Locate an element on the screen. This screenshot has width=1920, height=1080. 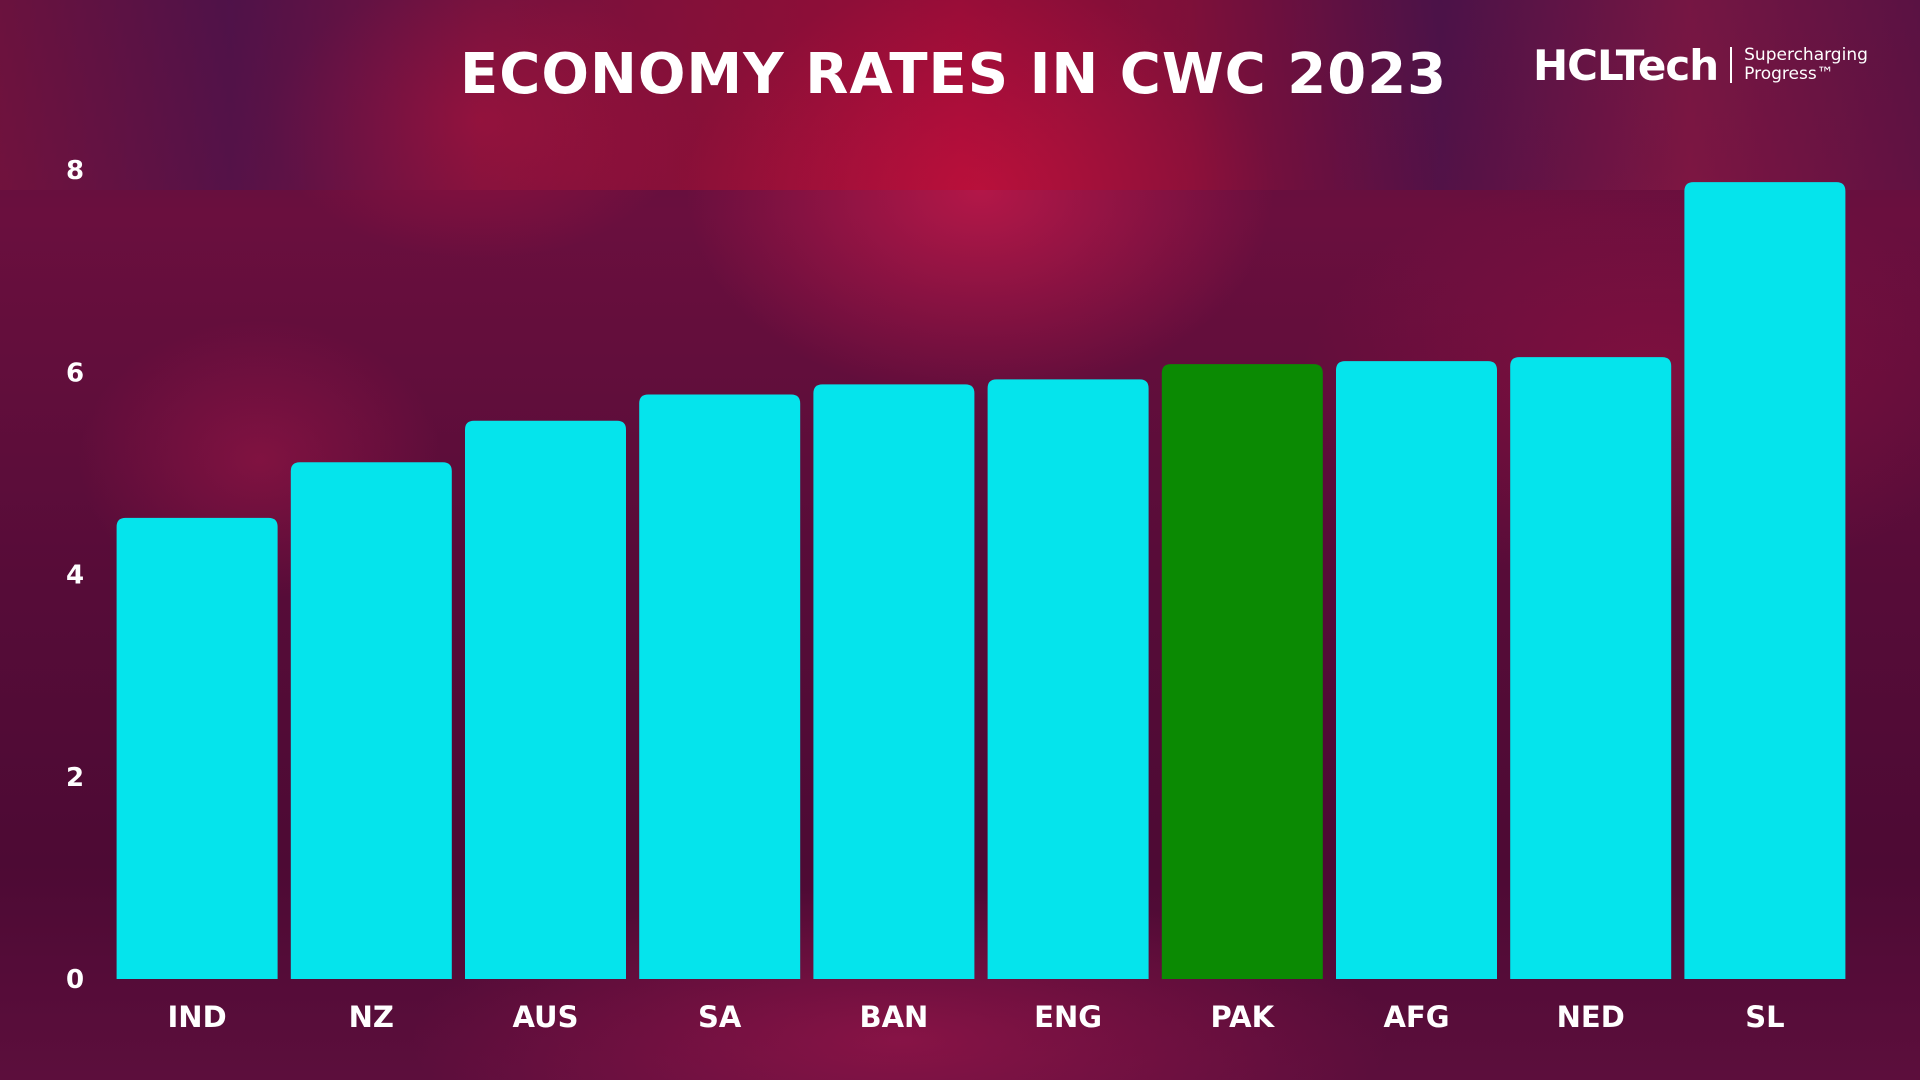
bar-sa is located at coordinates (720, 686).